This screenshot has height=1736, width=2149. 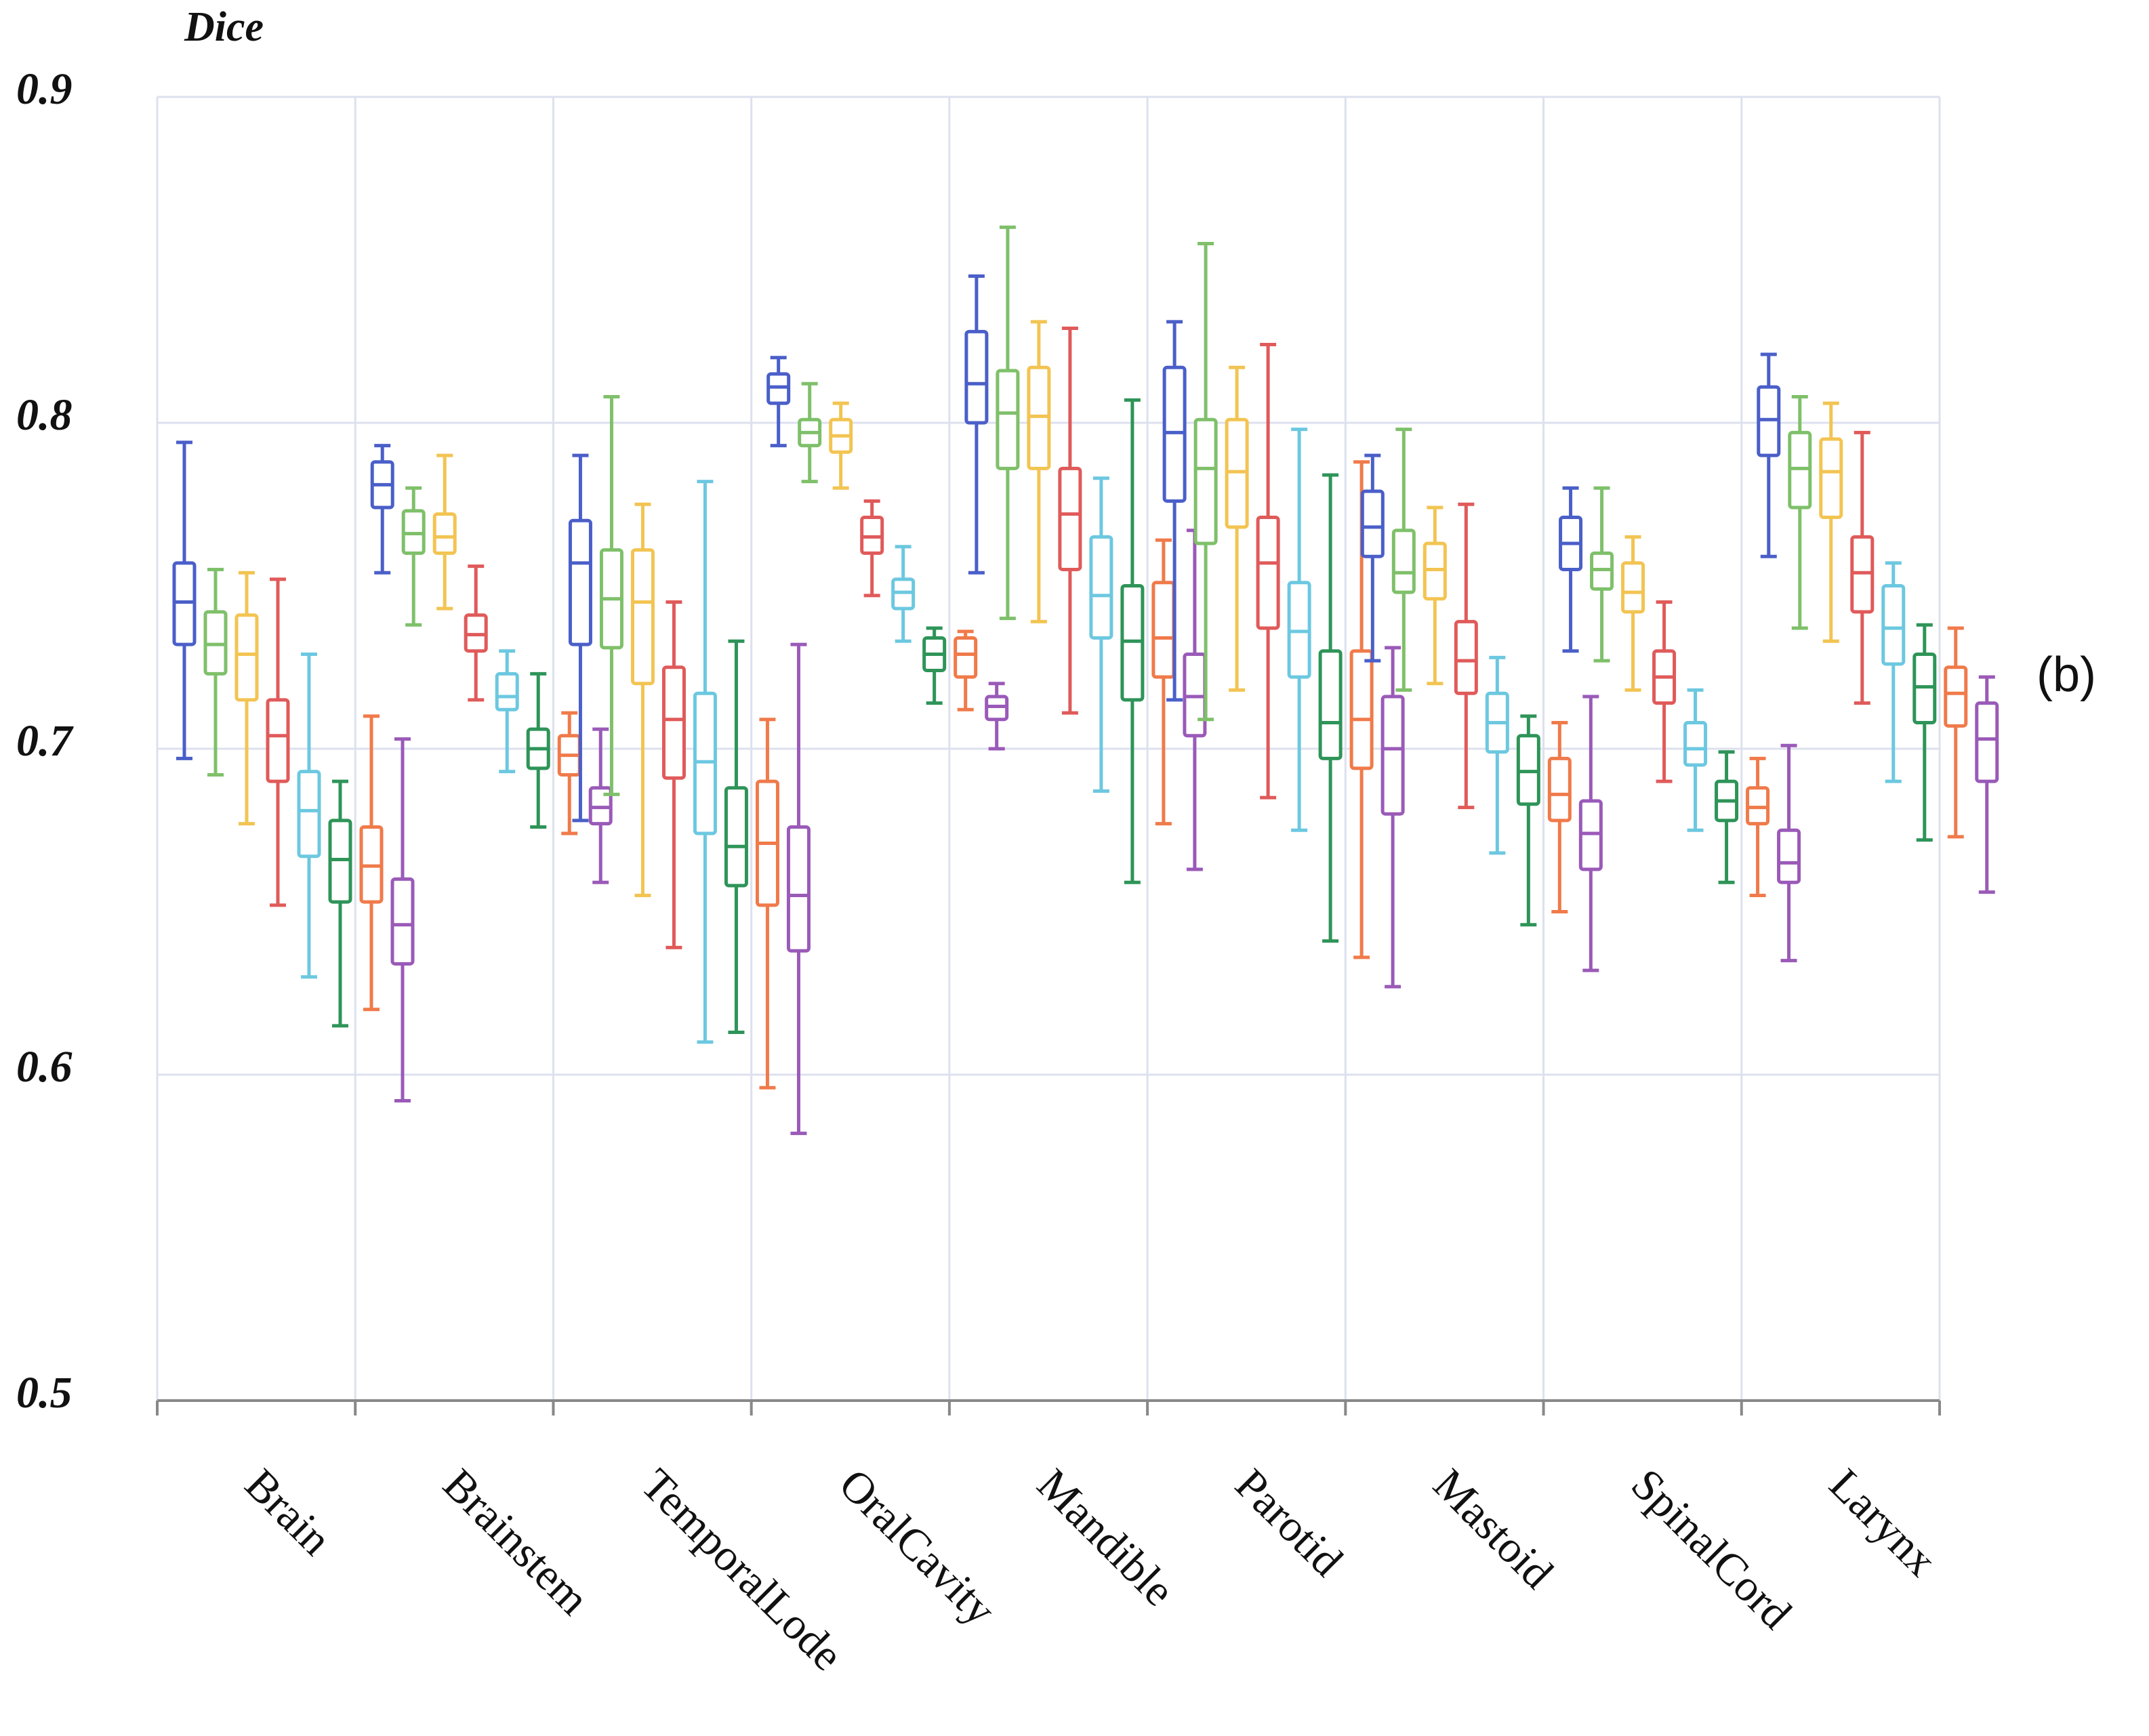 I want to click on y-axis-label: Dice, so click(x=224, y=27).